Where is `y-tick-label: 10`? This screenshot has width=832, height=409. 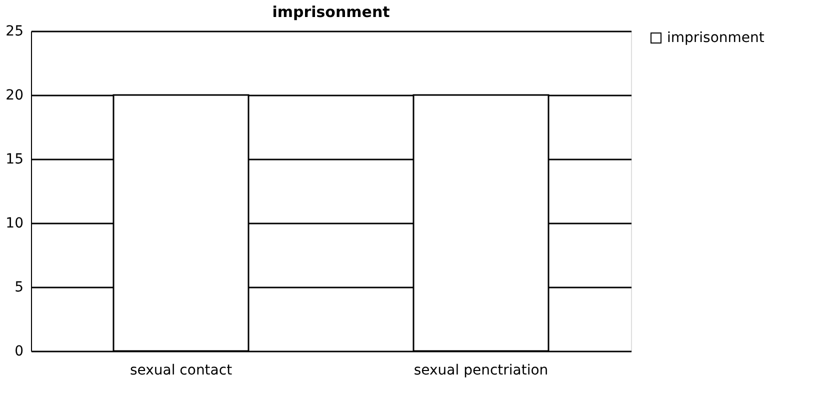
y-tick-label: 10 is located at coordinates (15, 224).